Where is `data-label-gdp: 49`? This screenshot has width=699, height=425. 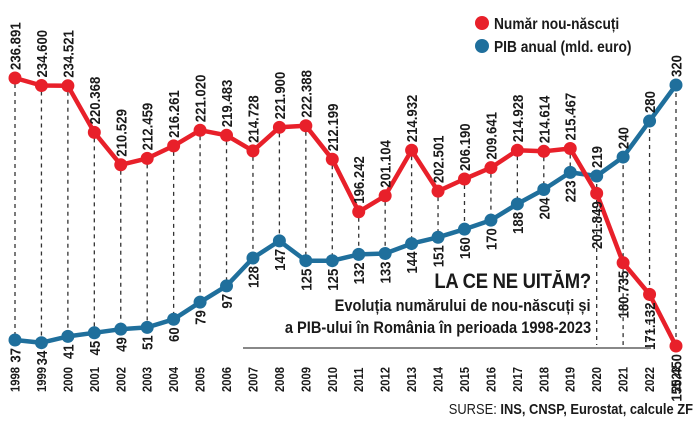 data-label-gdp: 49 is located at coordinates (120, 344).